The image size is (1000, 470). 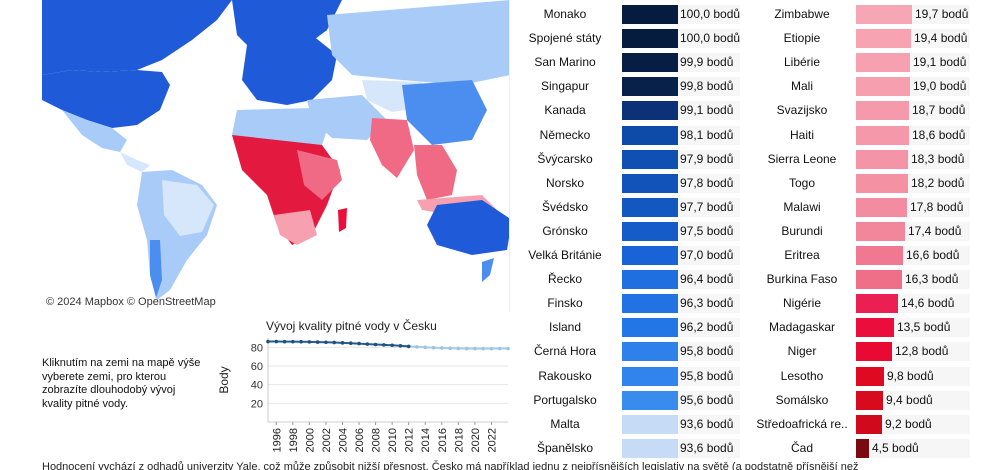 I want to click on left-ranking-row: Spojené státy 100,0 bodů, so click(x=626, y=38).